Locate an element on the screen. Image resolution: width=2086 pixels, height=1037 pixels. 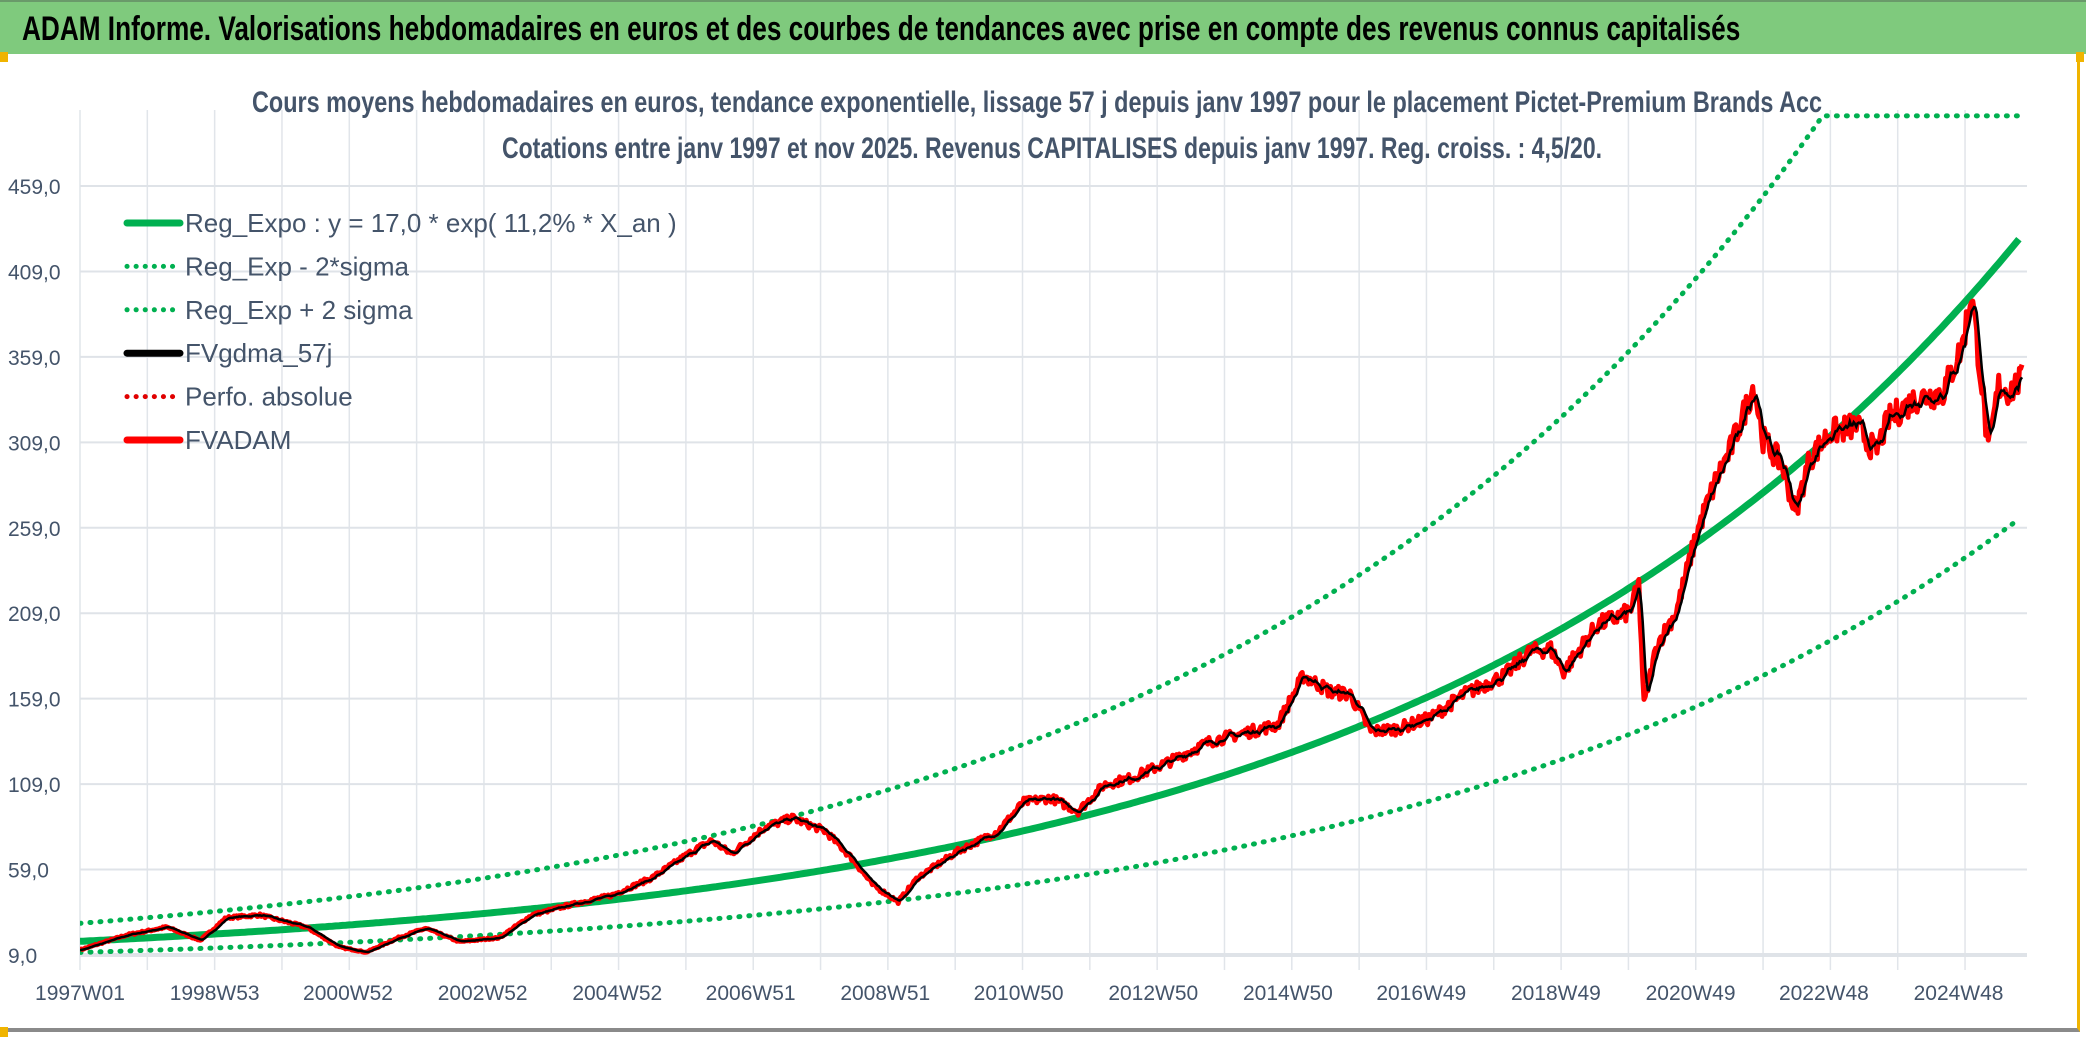
x-tick-label: 2012W50 is located at coordinates (1153, 993).